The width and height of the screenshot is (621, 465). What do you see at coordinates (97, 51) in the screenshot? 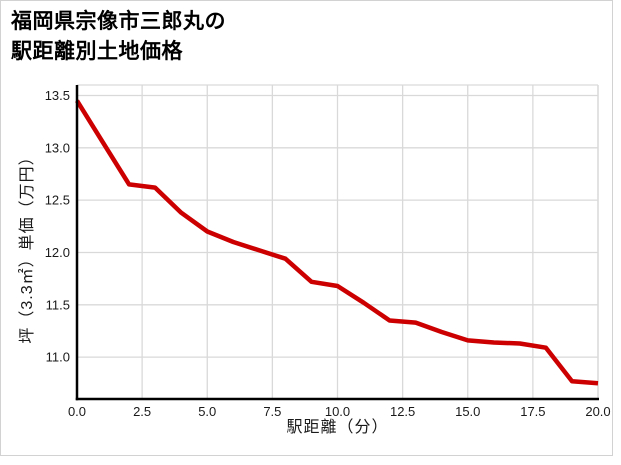
I see `chart-title-line2: 駅距離別土地価格` at bounding box center [97, 51].